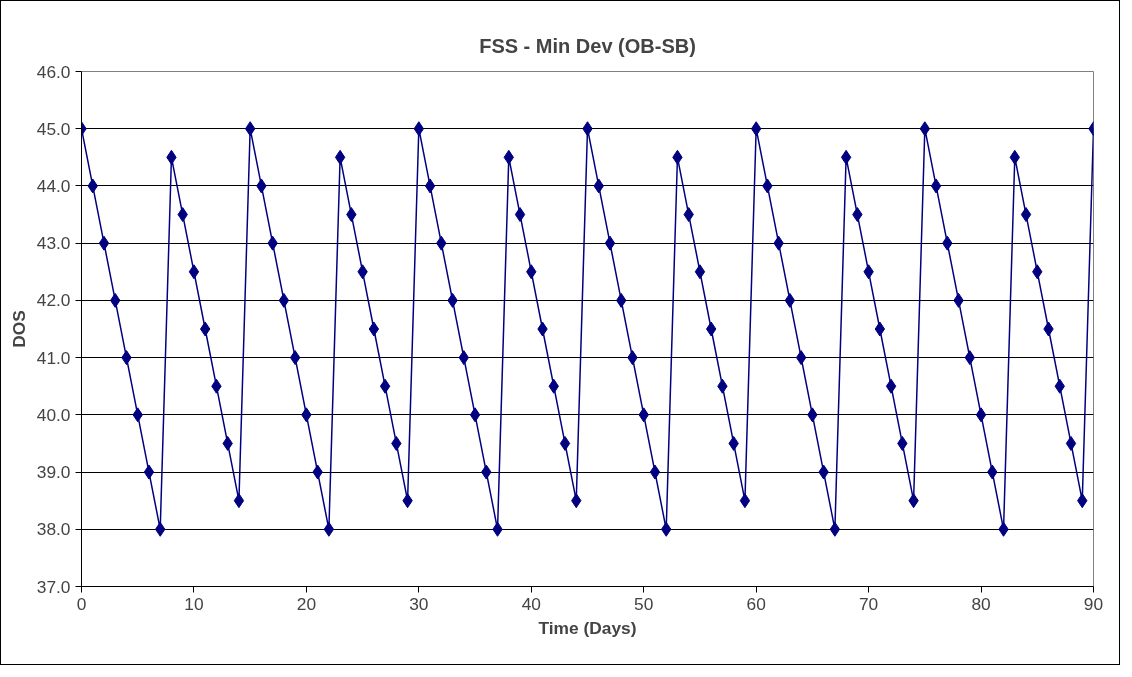  I want to click on x-tick-label: 90, so click(1093, 603).